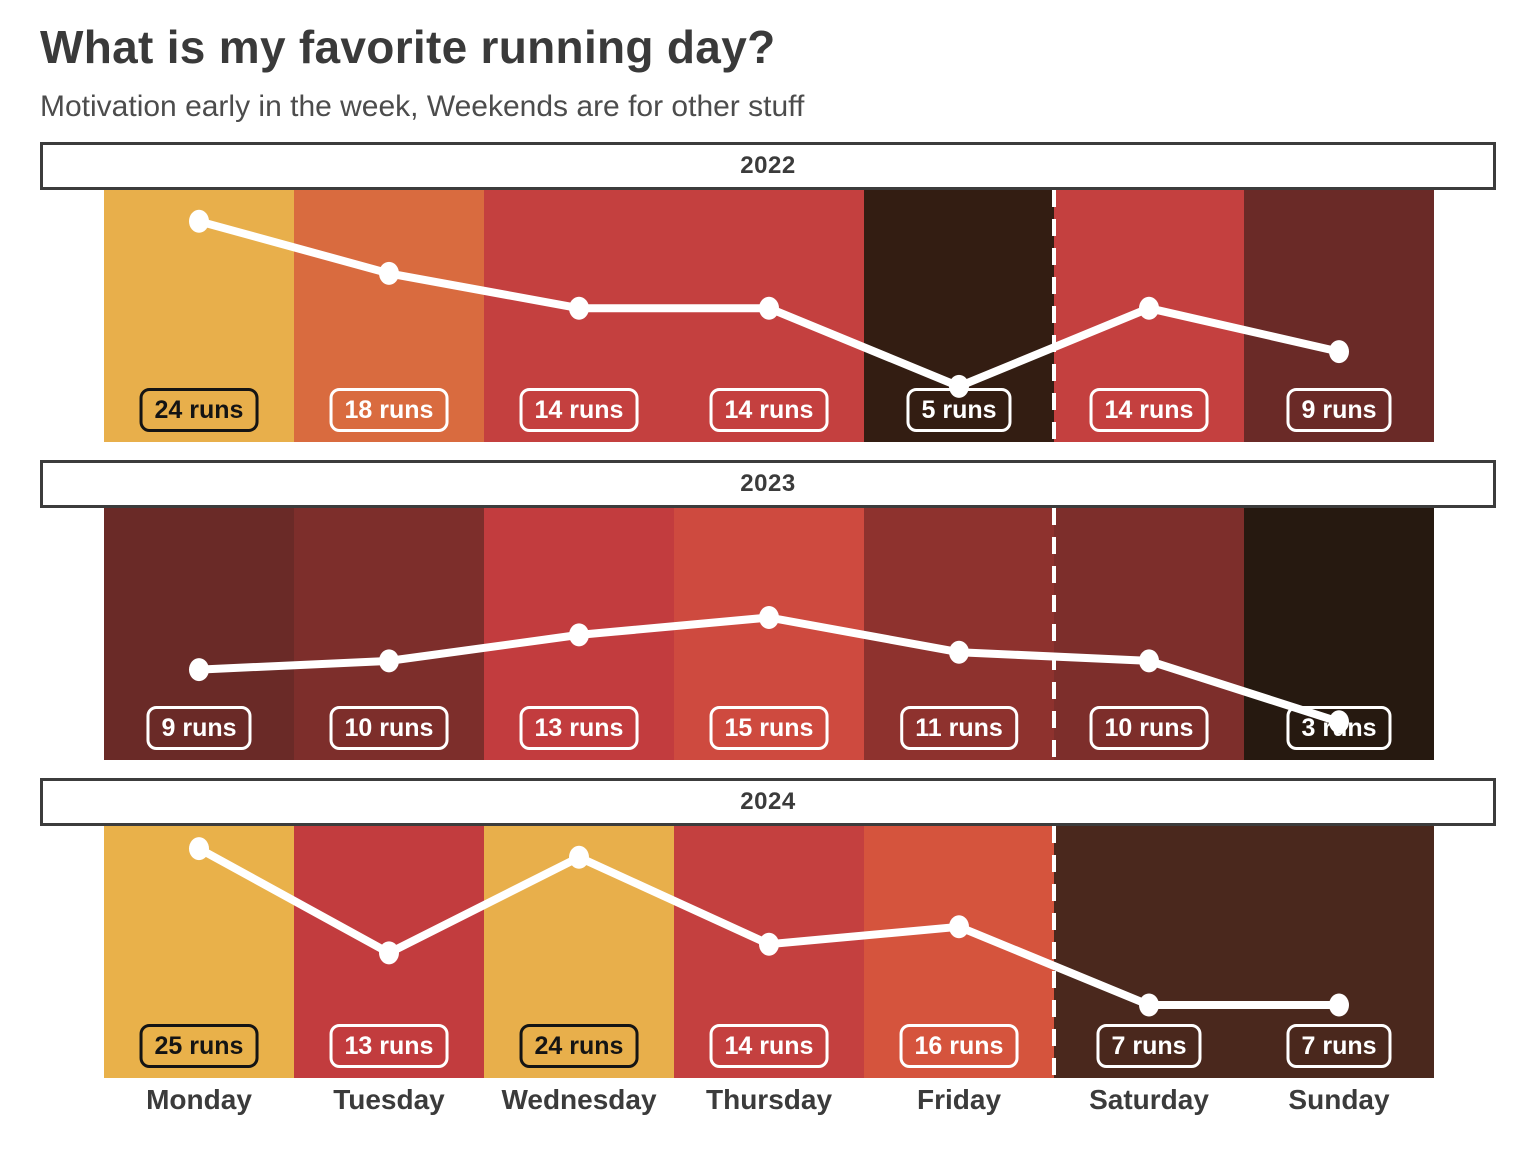 Image resolution: width=1536 pixels, height=1152 pixels. I want to click on run-count-label: 18 runs, so click(389, 410).